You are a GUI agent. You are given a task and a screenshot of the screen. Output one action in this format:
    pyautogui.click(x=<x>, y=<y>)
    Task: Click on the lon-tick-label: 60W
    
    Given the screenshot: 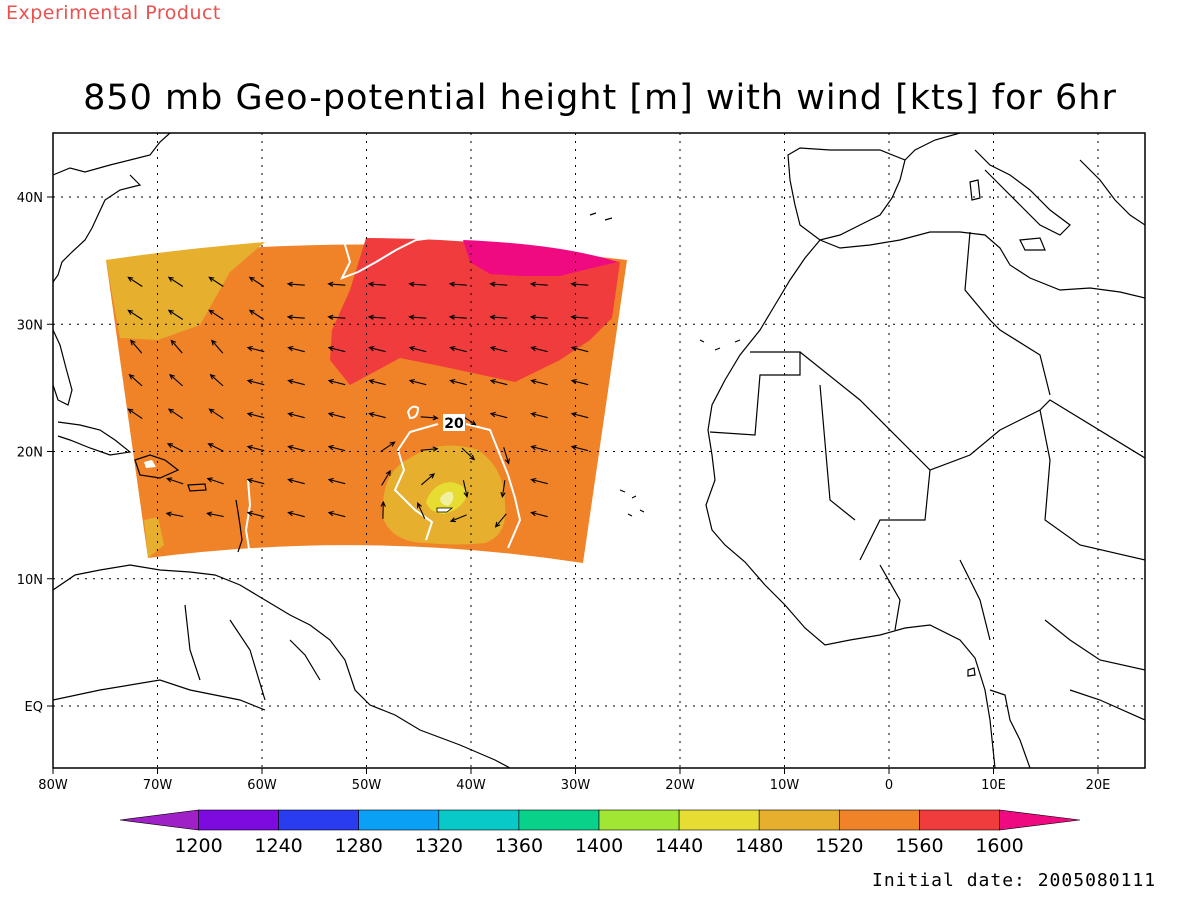 What is the action you would take?
    pyautogui.click(x=262, y=785)
    